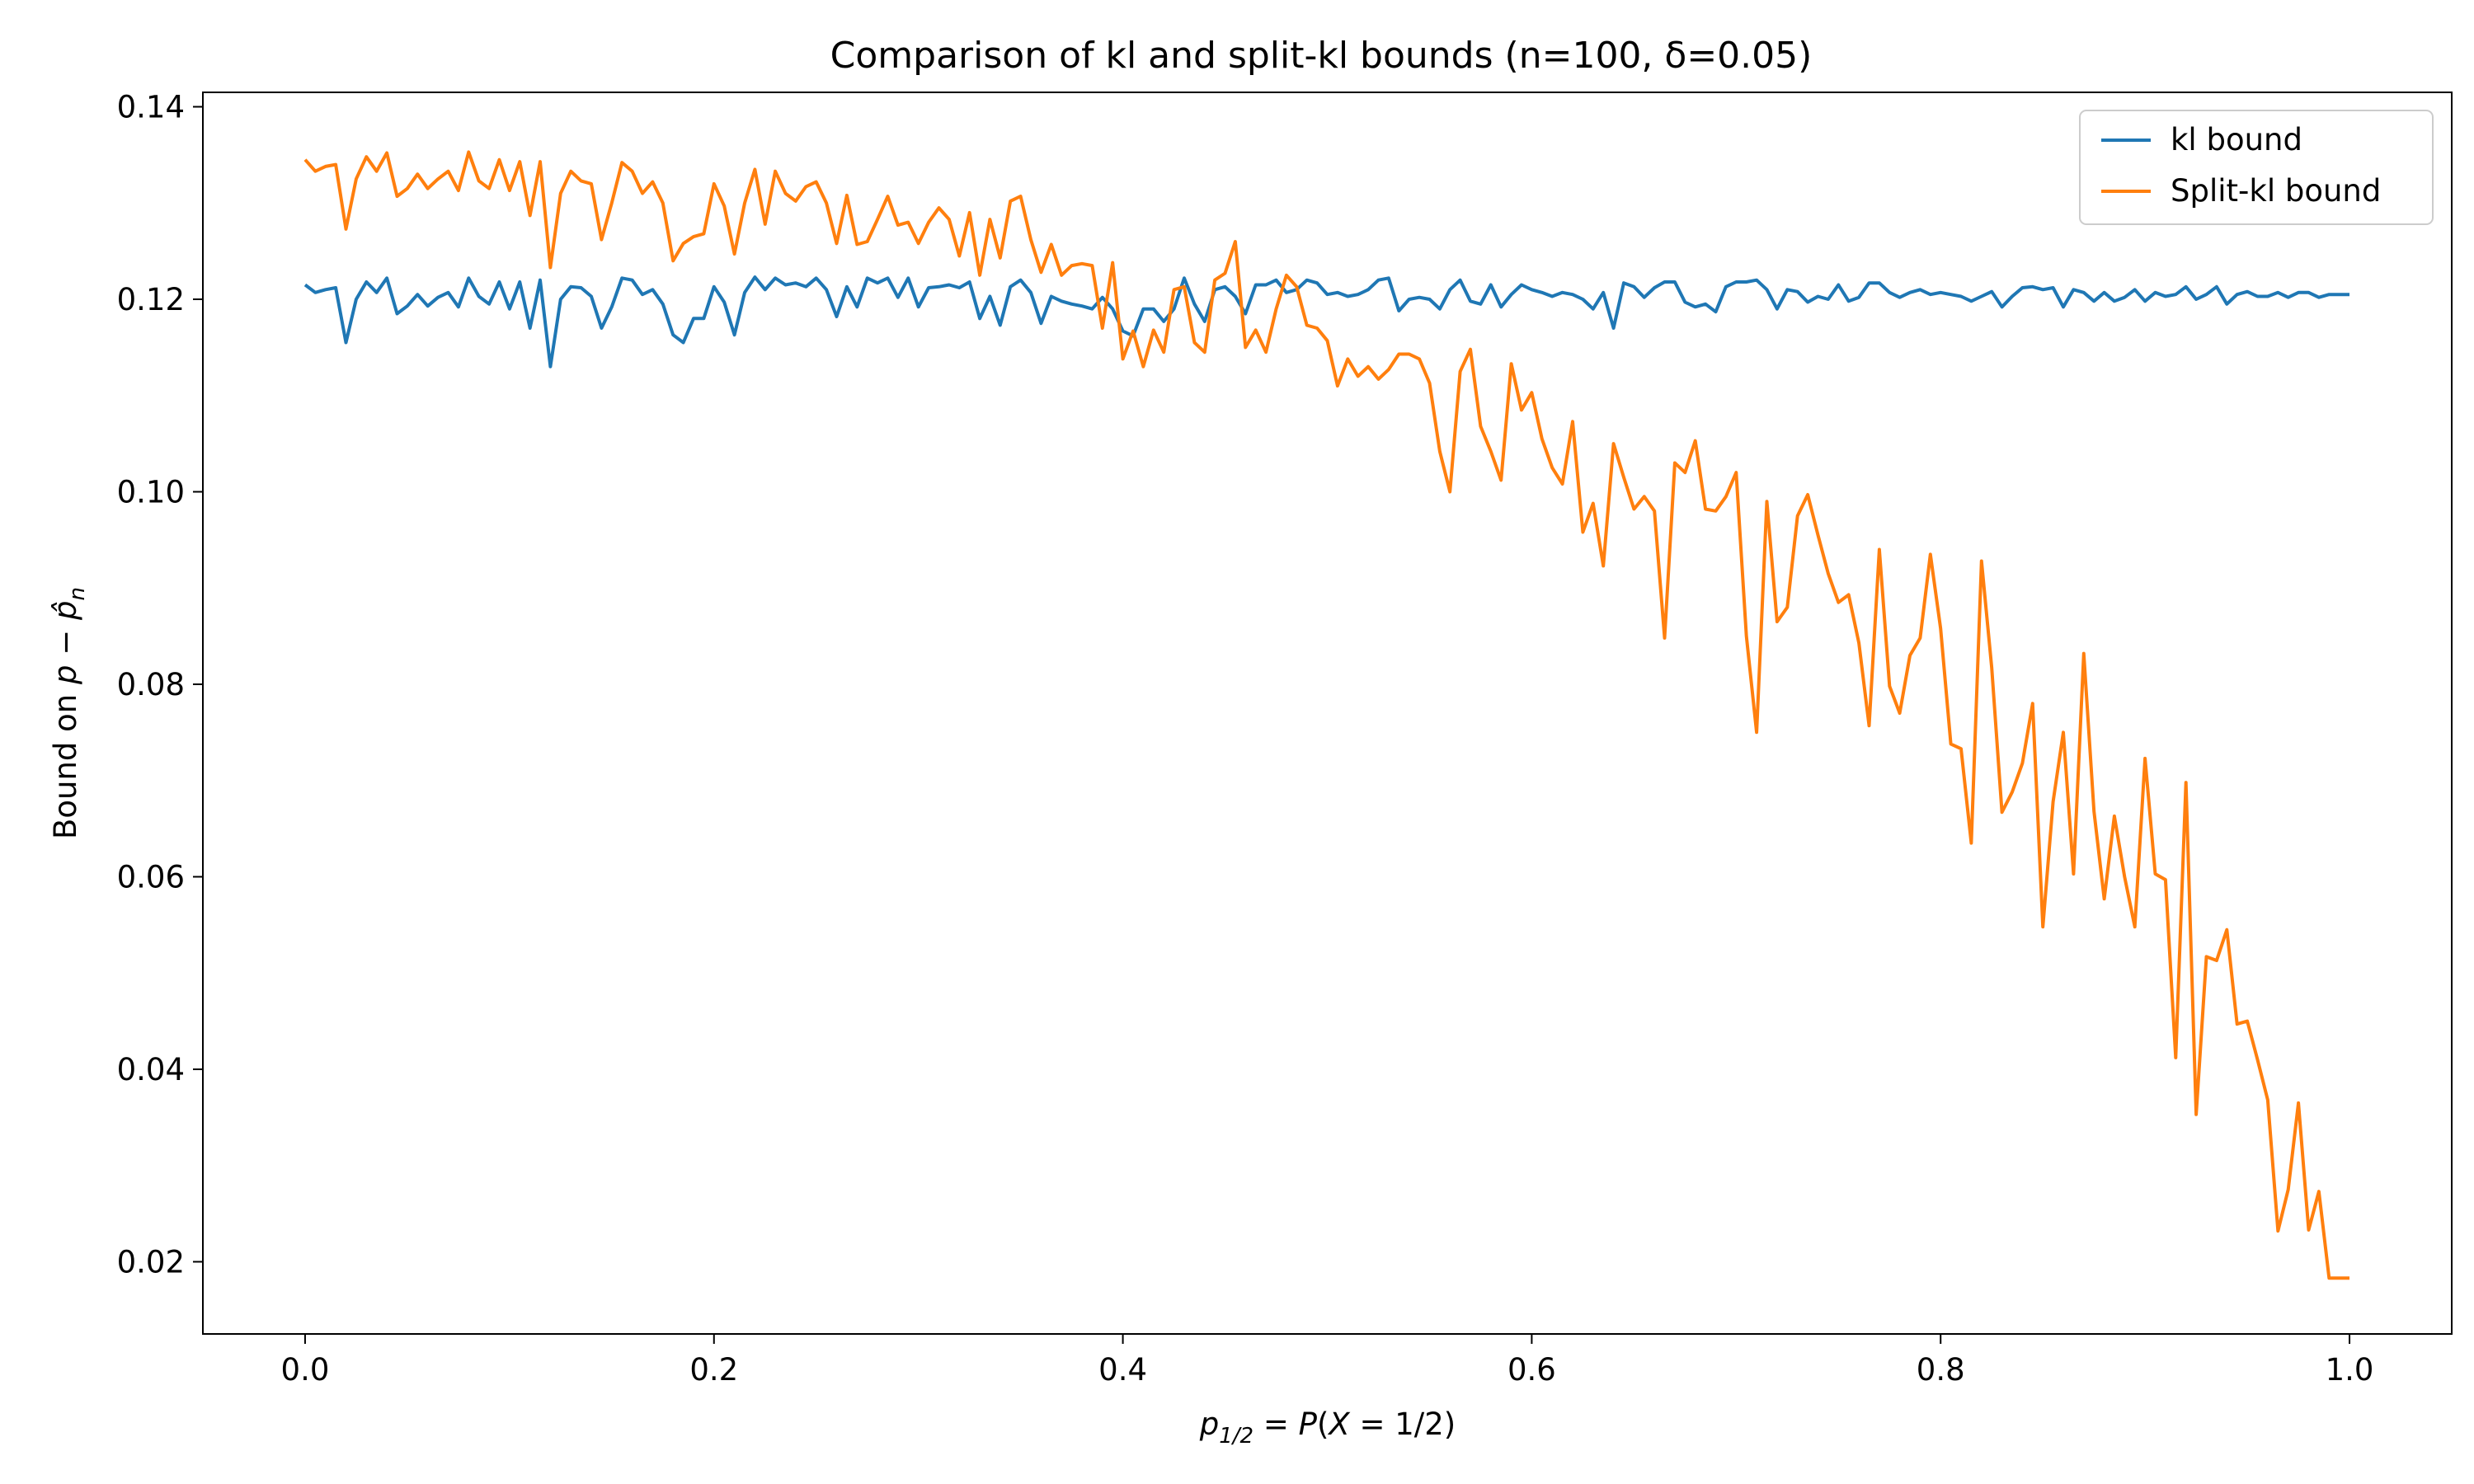 The height and width of the screenshot is (1484, 2474). Describe the element at coordinates (151, 1069) in the screenshot. I see `y-tick-label: 0.04` at that location.